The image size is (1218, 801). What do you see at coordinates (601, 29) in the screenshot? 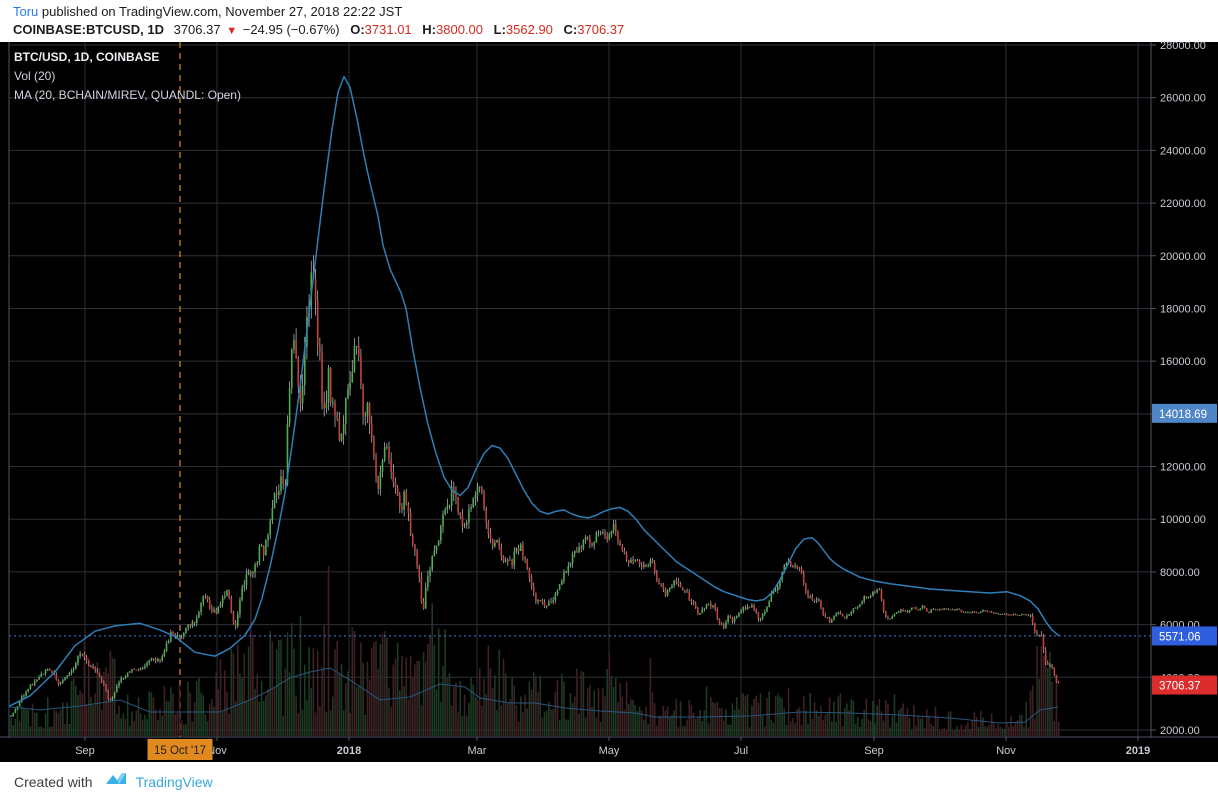
I see `close-value: 3706.37` at bounding box center [601, 29].